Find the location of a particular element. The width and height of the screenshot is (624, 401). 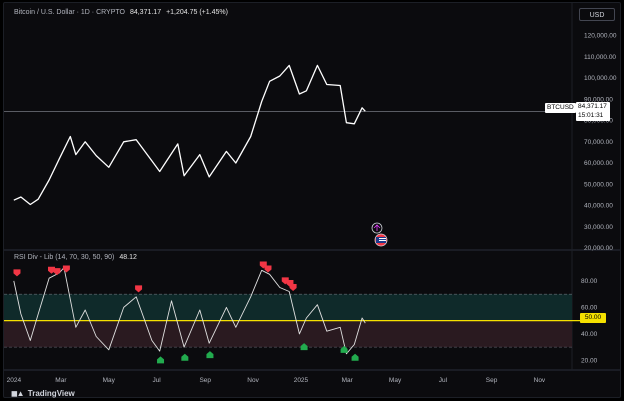

rsi-bands is located at coordinates (292, 320).